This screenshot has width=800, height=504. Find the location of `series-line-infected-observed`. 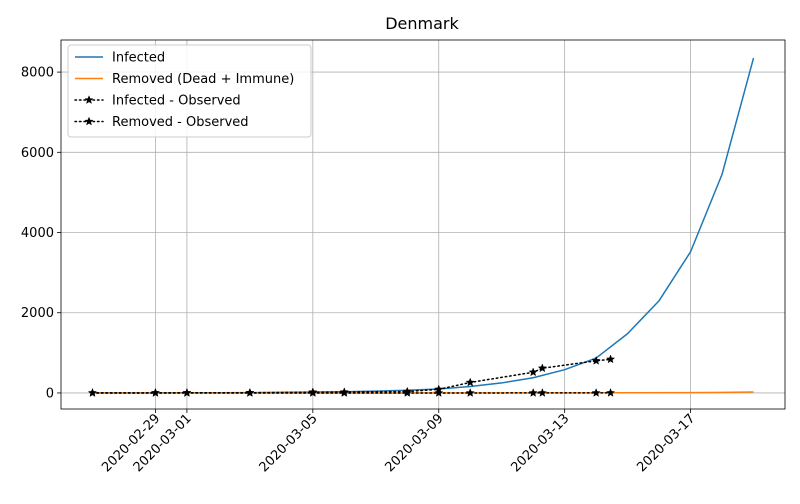

series-line-infected-observed is located at coordinates (351, 376).